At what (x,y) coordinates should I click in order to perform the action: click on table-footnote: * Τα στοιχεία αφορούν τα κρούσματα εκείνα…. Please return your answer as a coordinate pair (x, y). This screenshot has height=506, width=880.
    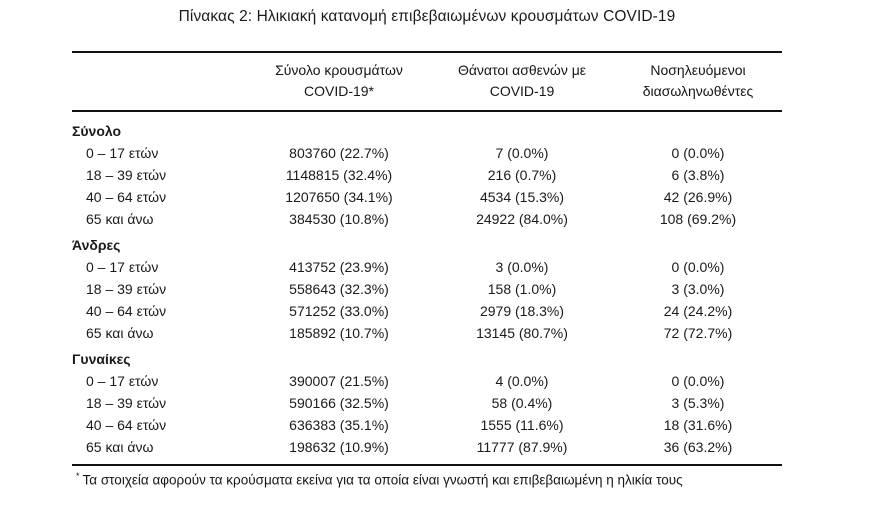
    Looking at the image, I should click on (427, 477).